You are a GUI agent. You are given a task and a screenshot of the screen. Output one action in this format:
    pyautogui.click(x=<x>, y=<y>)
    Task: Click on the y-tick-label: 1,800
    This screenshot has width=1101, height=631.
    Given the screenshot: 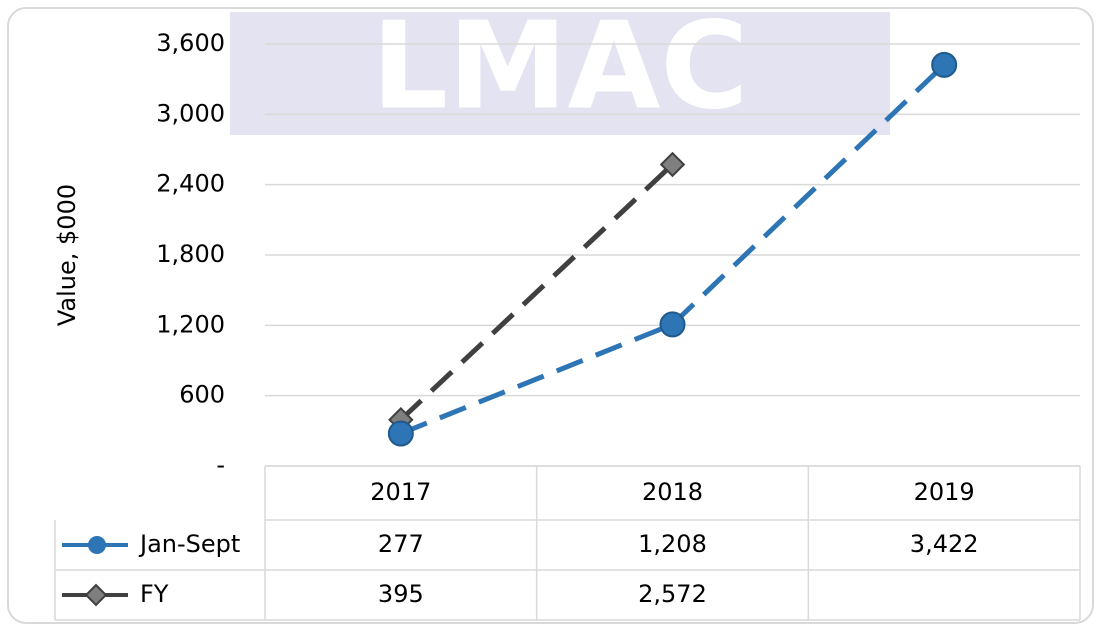 What is the action you would take?
    pyautogui.click(x=190, y=254)
    